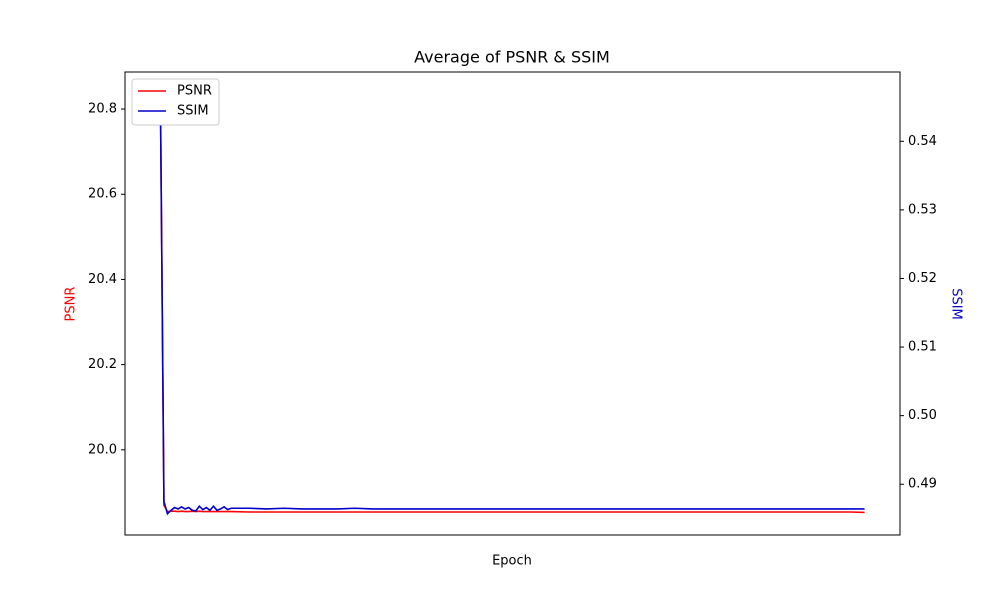 This screenshot has width=1000, height=600. What do you see at coordinates (956, 304) in the screenshot?
I see `y2-axis-label: SSIM` at bounding box center [956, 304].